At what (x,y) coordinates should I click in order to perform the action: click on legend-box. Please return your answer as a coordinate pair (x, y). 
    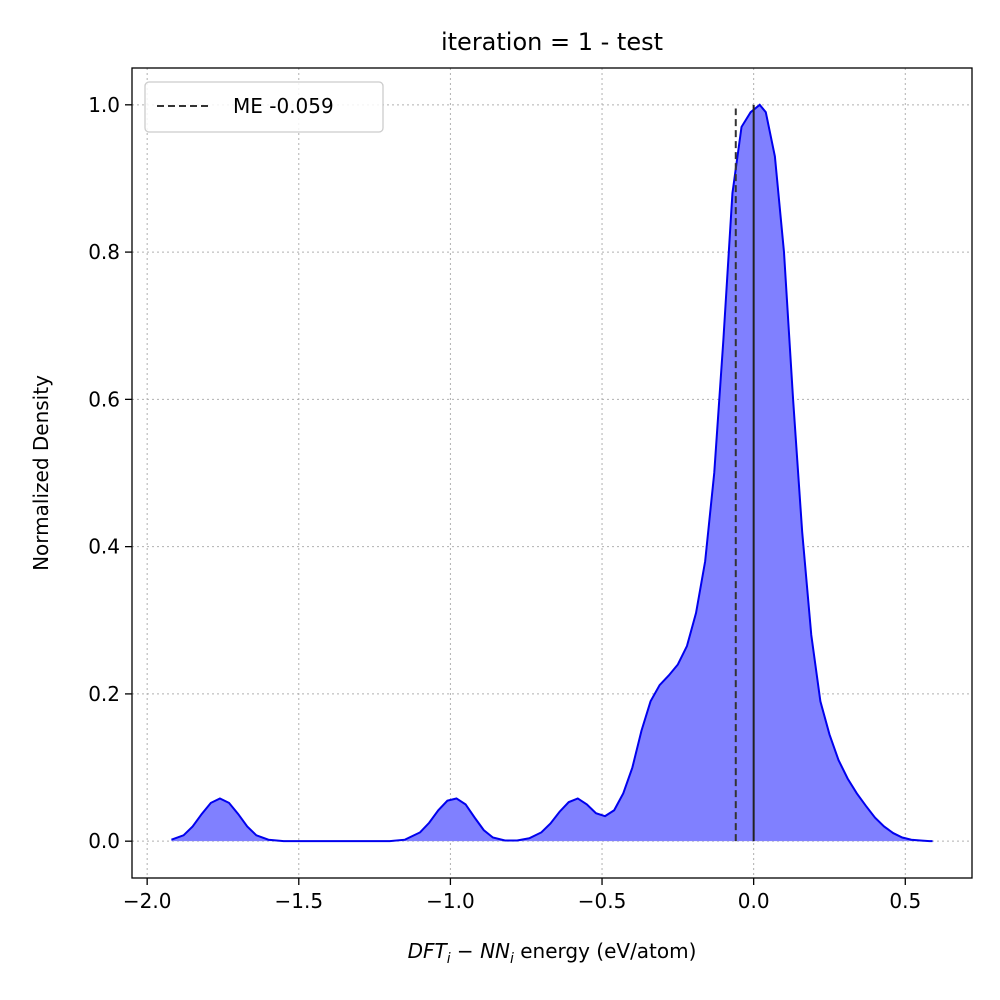
    Looking at the image, I should click on (264, 107).